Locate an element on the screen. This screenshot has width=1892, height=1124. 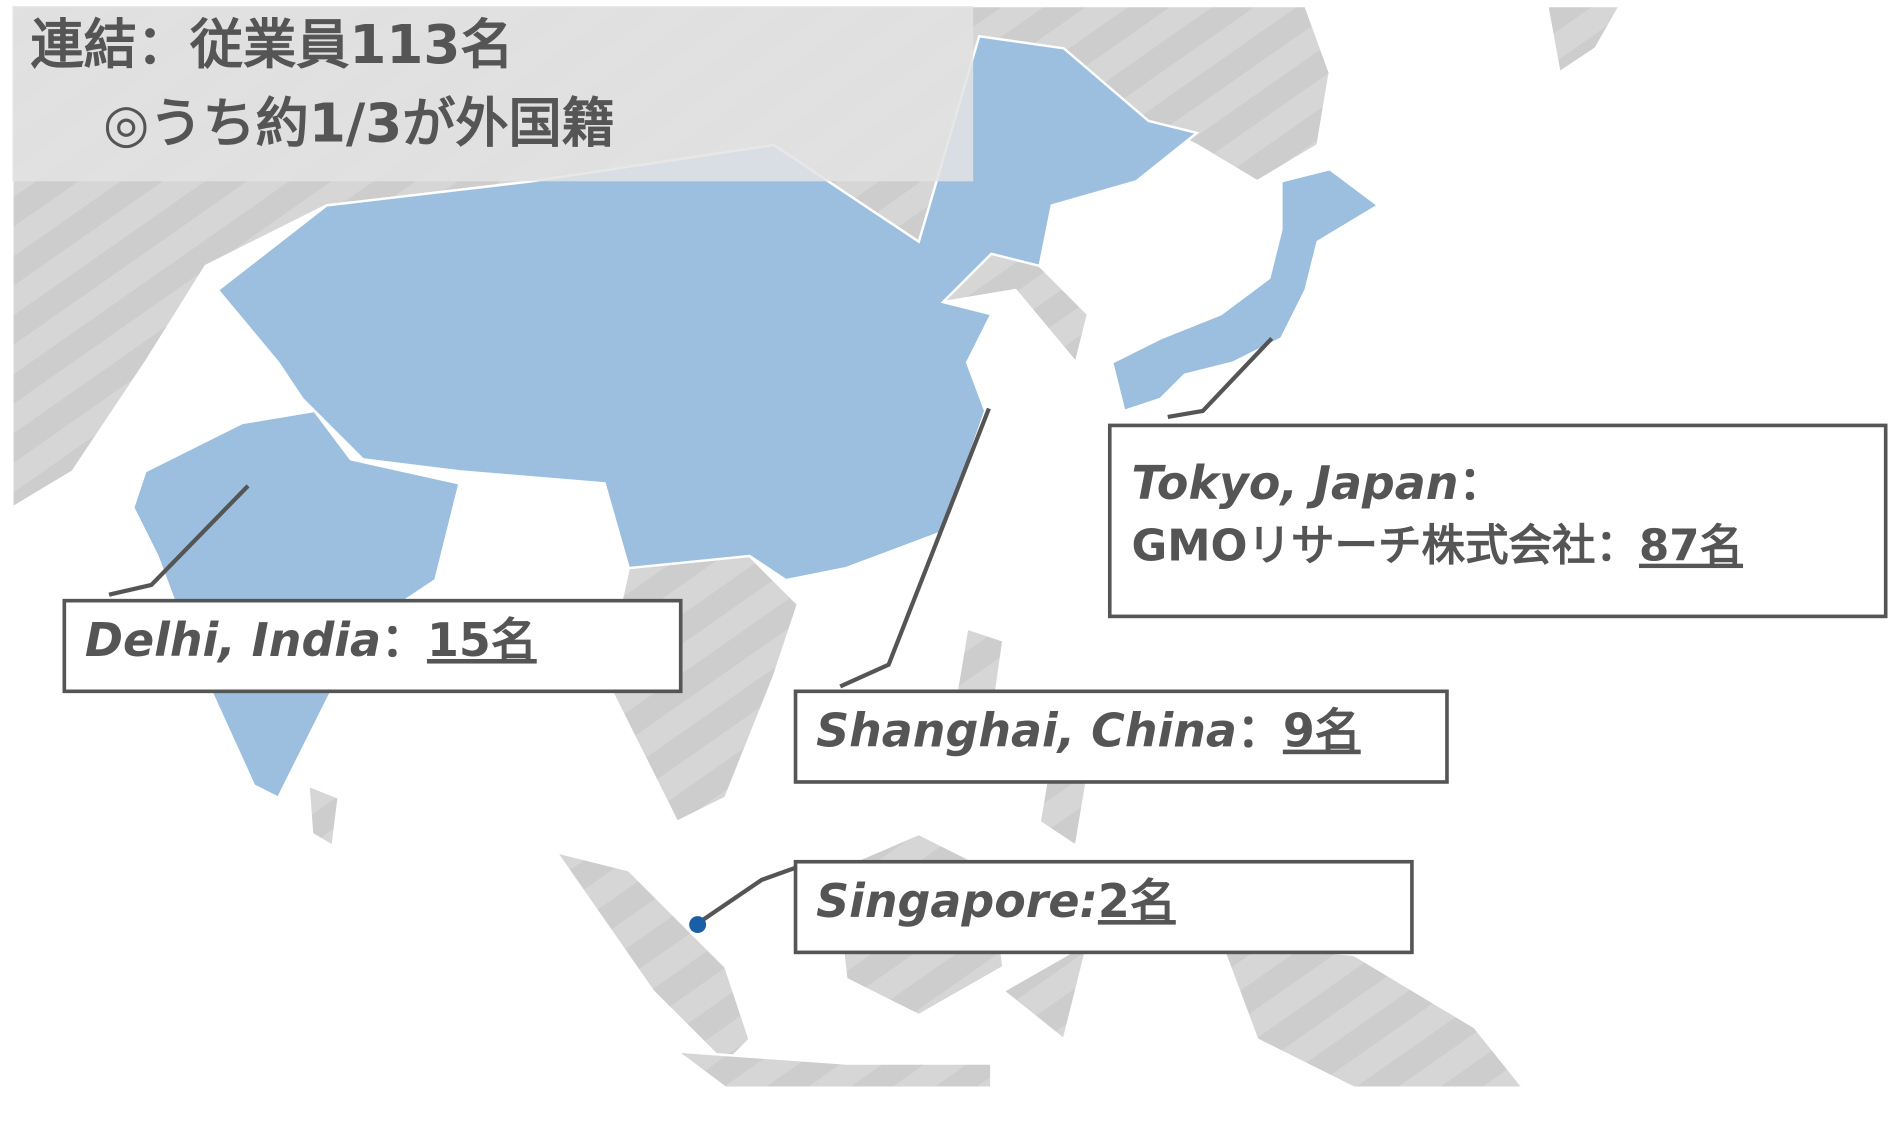
count: 87名 is located at coordinates (1691, 546).